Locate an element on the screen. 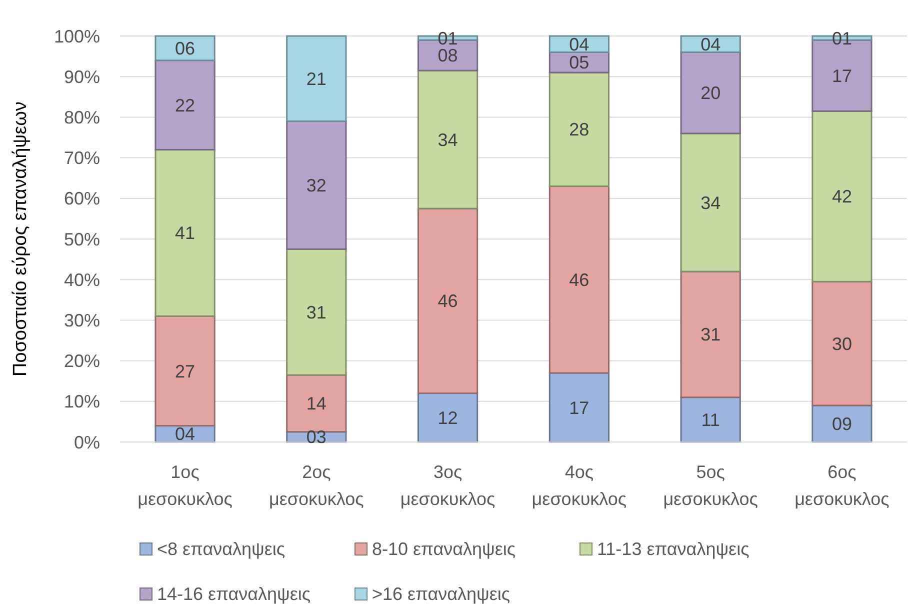 This screenshot has width=913, height=612. data-label: 41 is located at coordinates (185, 233).